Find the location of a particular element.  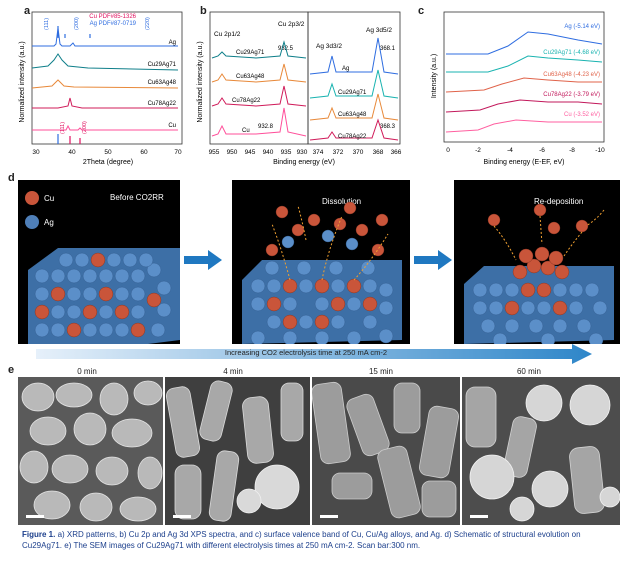

legend-ag-label: Ag is located at coordinates (49, 222).